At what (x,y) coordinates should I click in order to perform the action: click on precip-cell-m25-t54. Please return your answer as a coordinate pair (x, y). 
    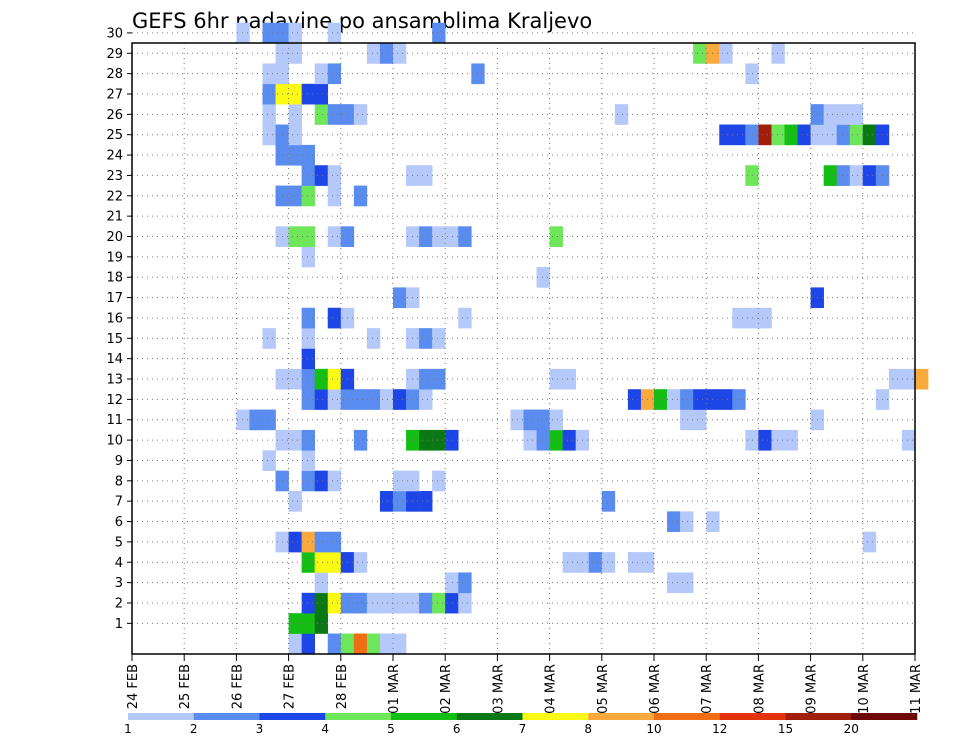
    Looking at the image, I should click on (843, 135).